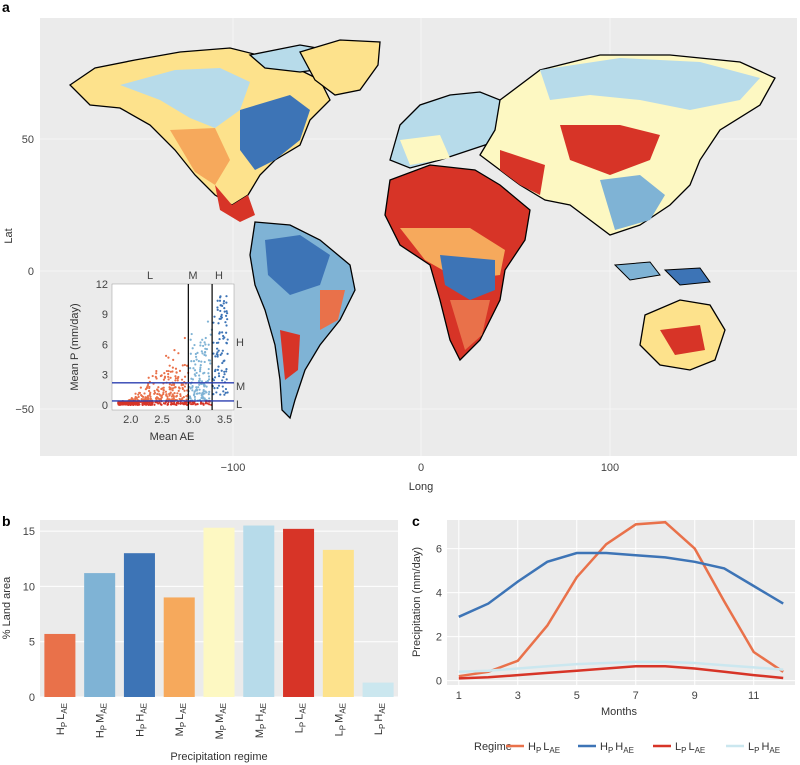 The height and width of the screenshot is (765, 800). I want to click on bar-xtick: LPHAE, so click(380, 719).